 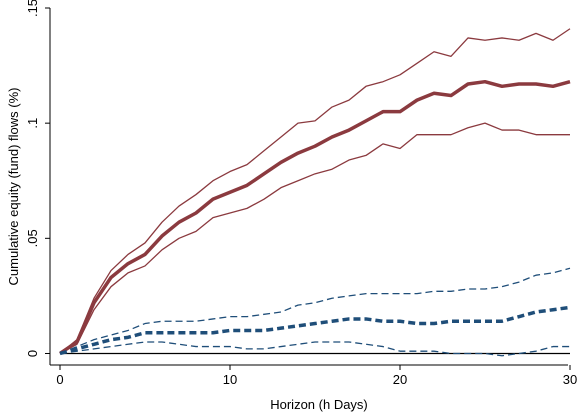 What do you see at coordinates (32, 8) in the screenshot?
I see `y-tick-label: .15` at bounding box center [32, 8].